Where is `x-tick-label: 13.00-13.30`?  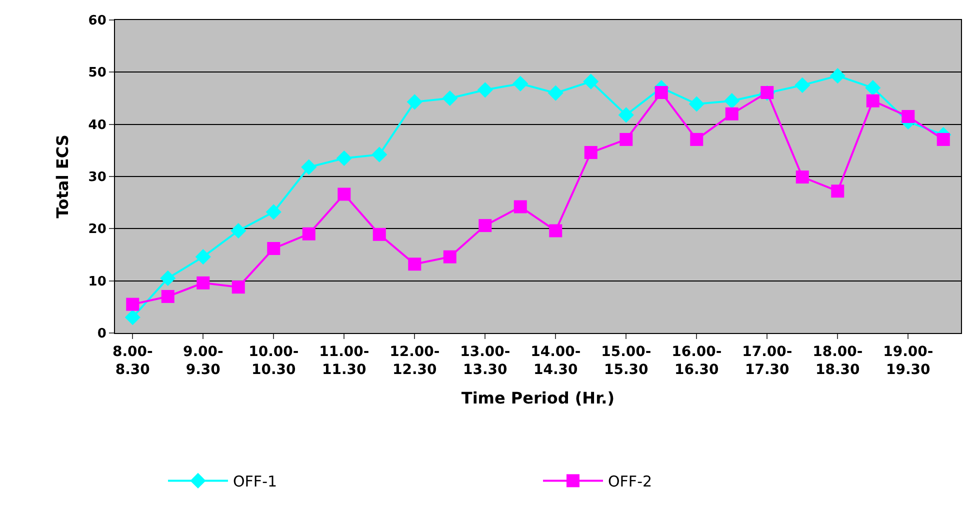 x-tick-label: 13.00-13.30 is located at coordinates (485, 361).